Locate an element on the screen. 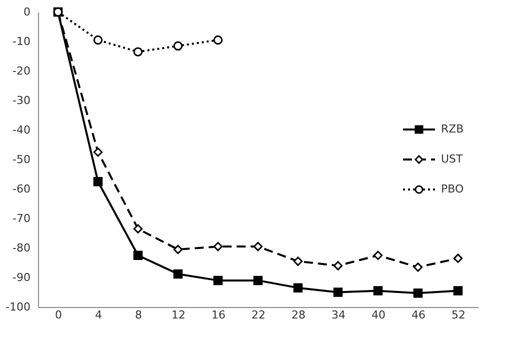 This screenshot has width=531, height=349. y-tick-label: 0 is located at coordinates (27, 12).